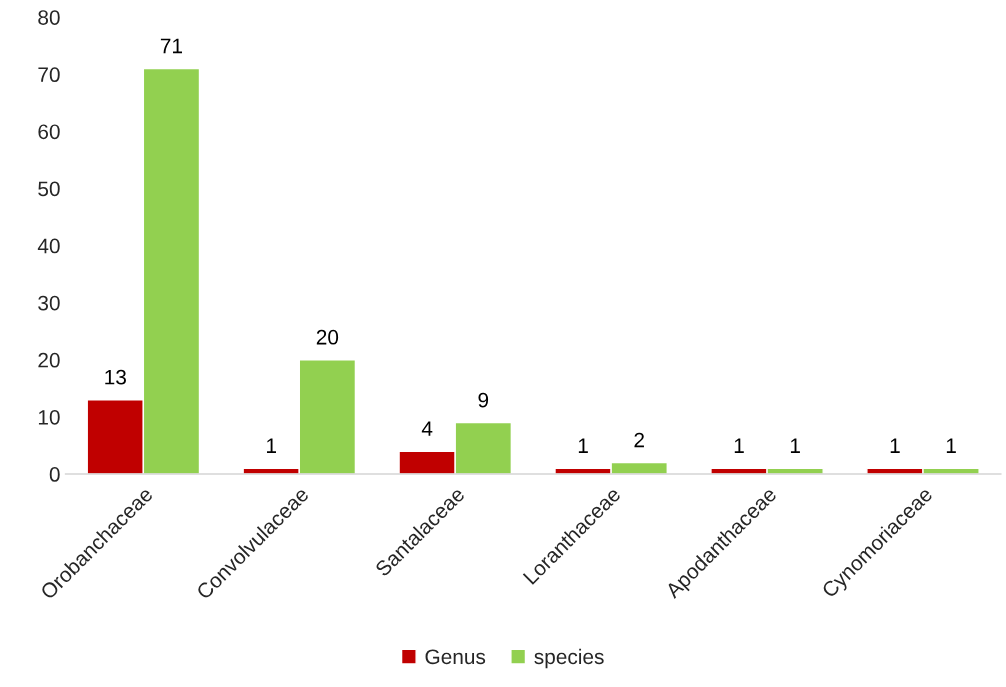 The width and height of the screenshot is (1006, 687). I want to click on legend-label: Genus, so click(455, 657).